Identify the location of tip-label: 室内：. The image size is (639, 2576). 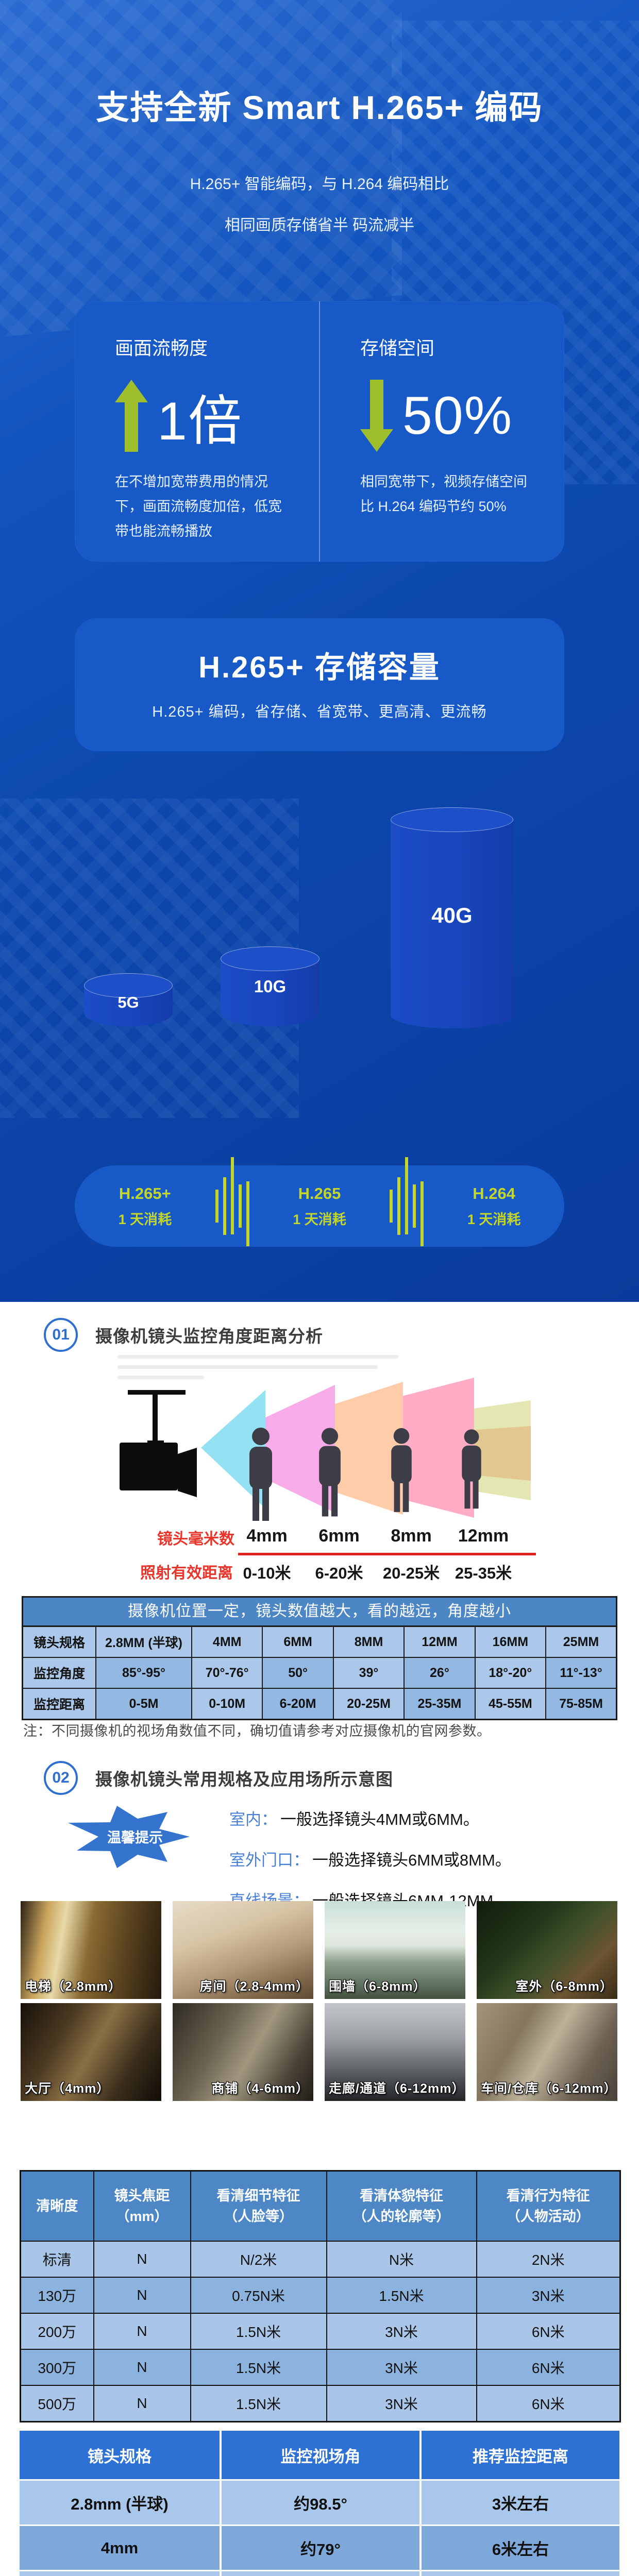
(253, 1819).